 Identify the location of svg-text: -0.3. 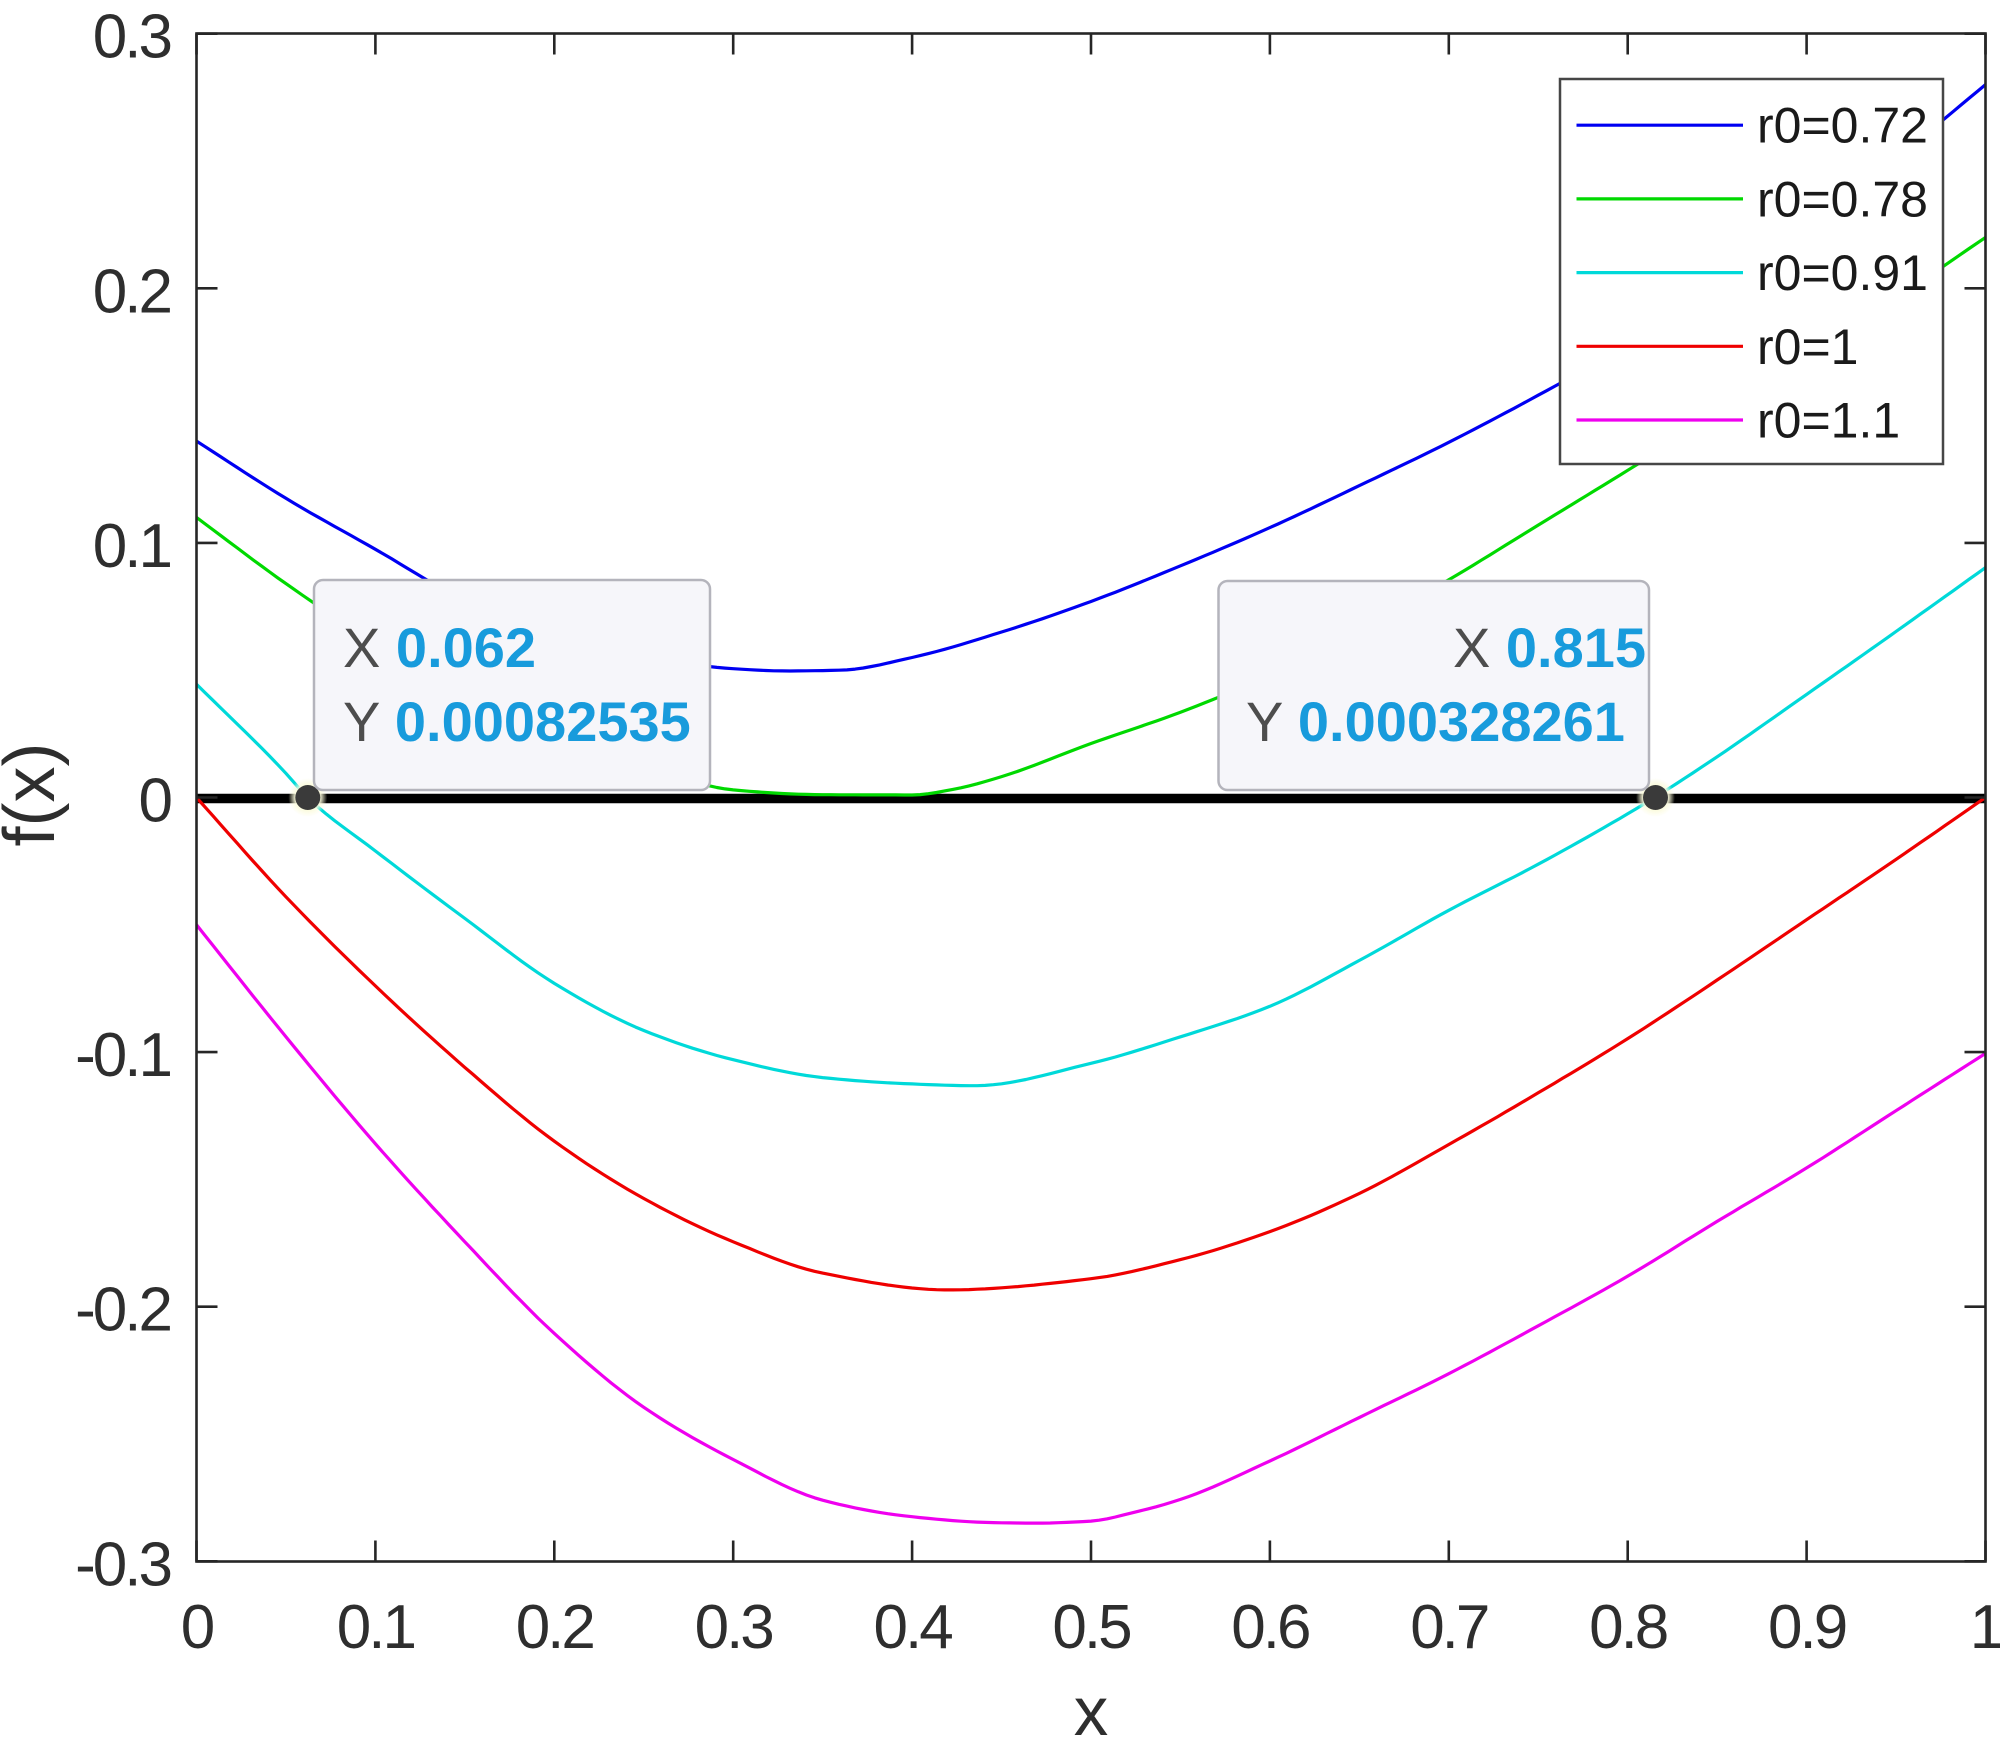
(122, 1564).